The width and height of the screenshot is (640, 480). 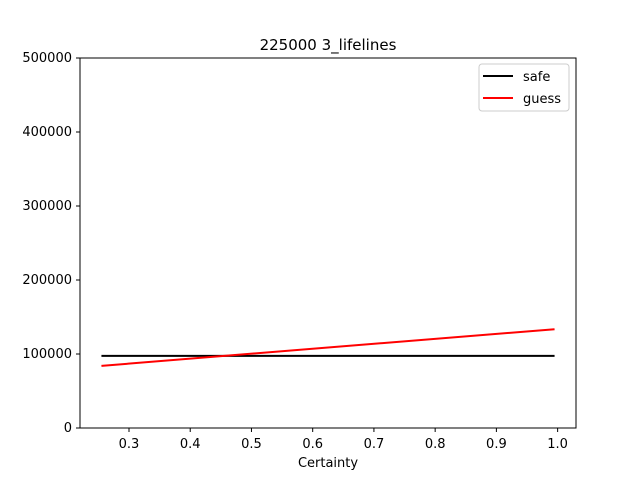 What do you see at coordinates (435, 444) in the screenshot?
I see `x-tick-label-5: 0.8` at bounding box center [435, 444].